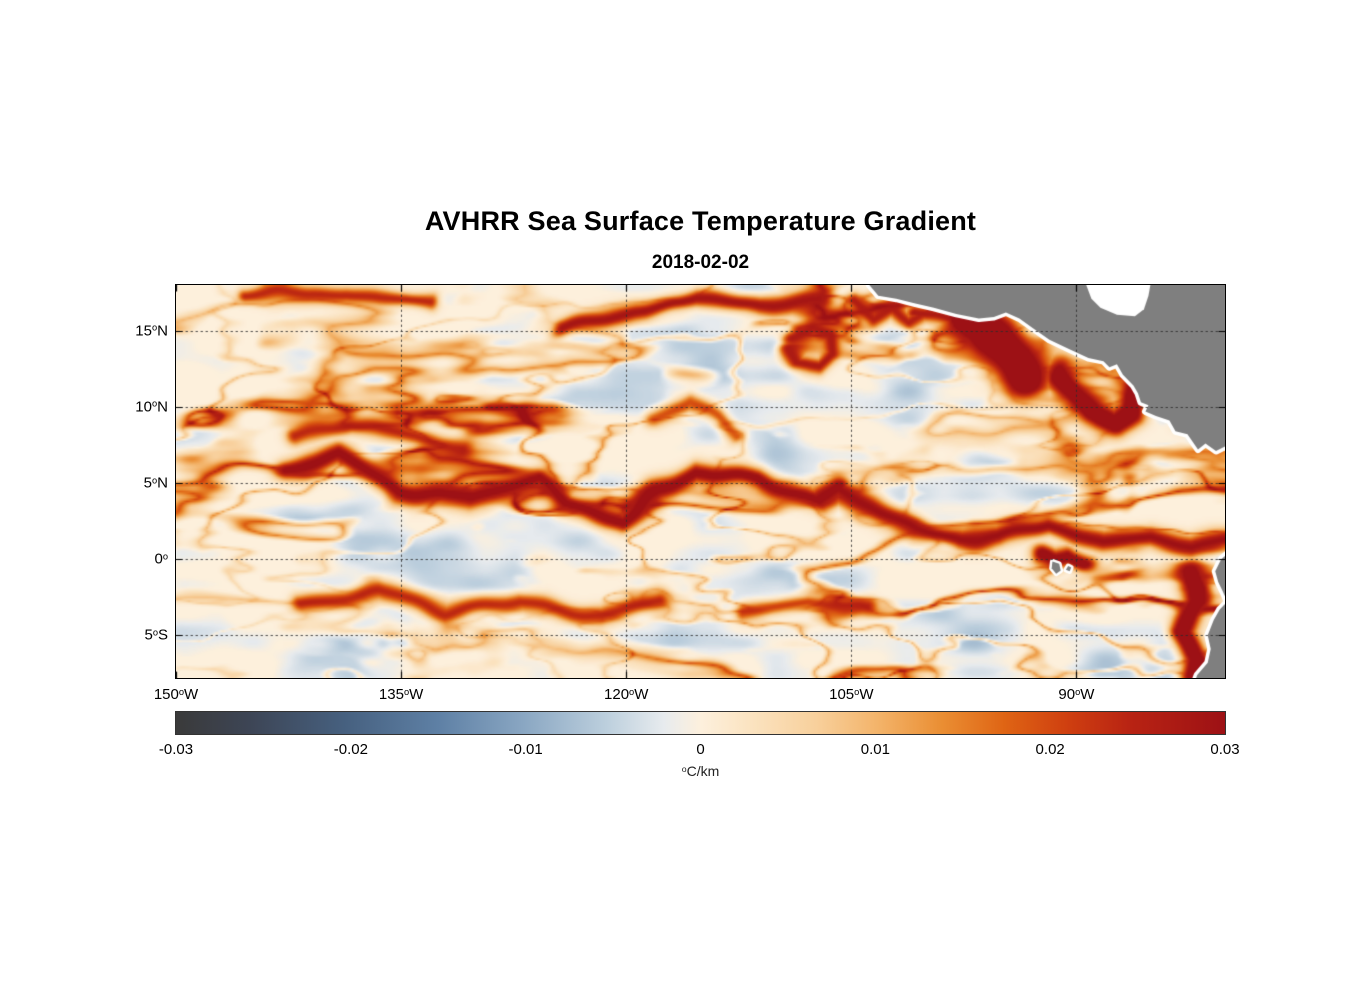 The width and height of the screenshot is (1356, 1000). I want to click on y-axis-tick-label: 5oS, so click(156, 635).